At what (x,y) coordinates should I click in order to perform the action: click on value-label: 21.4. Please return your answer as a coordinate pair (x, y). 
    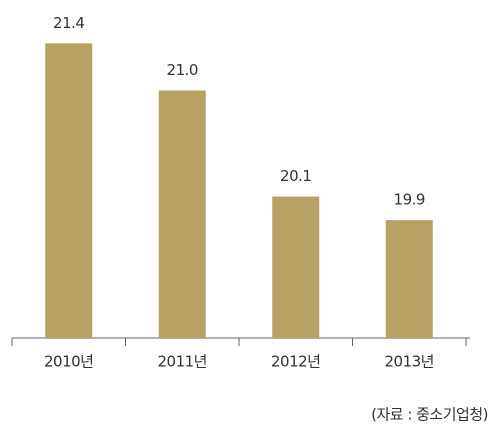
    Looking at the image, I should click on (68, 23).